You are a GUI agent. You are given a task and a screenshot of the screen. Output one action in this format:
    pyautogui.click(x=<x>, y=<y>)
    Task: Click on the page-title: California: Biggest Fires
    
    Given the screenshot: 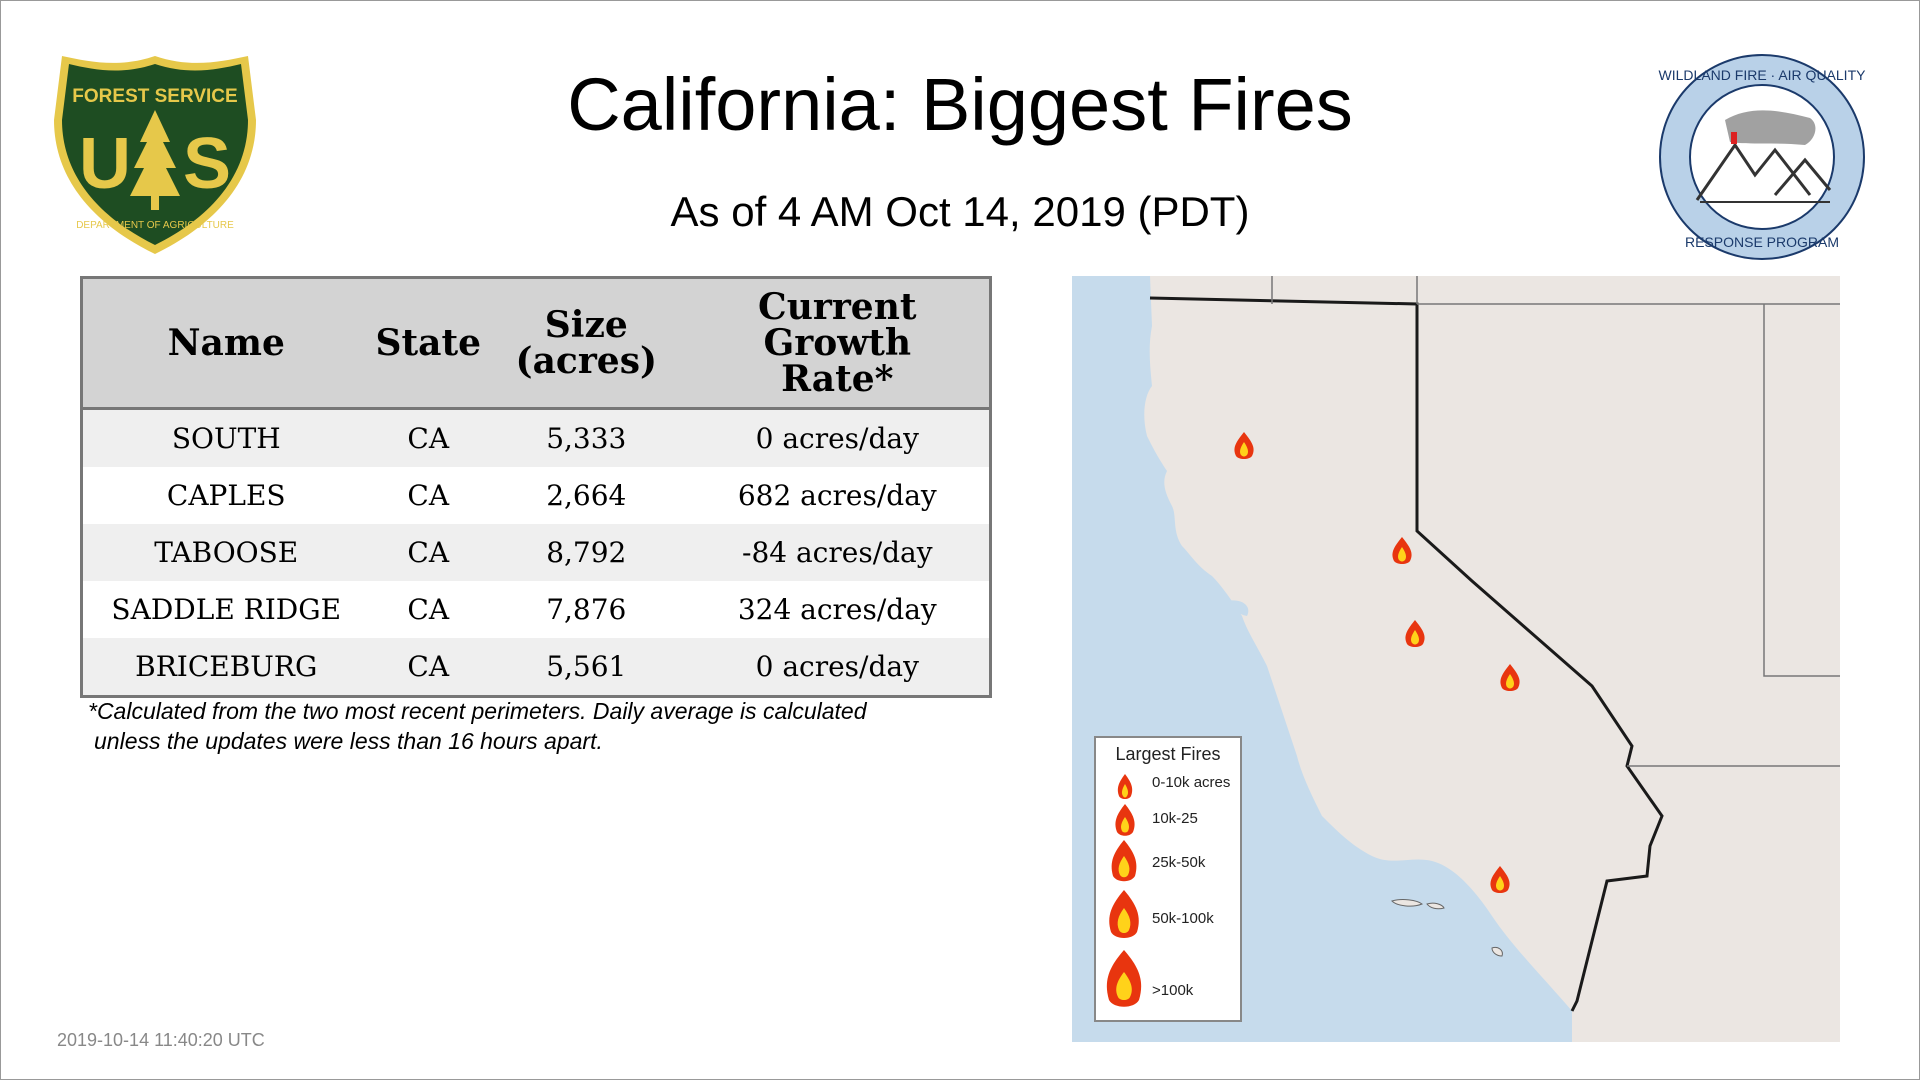 What is the action you would take?
    pyautogui.click(x=960, y=104)
    